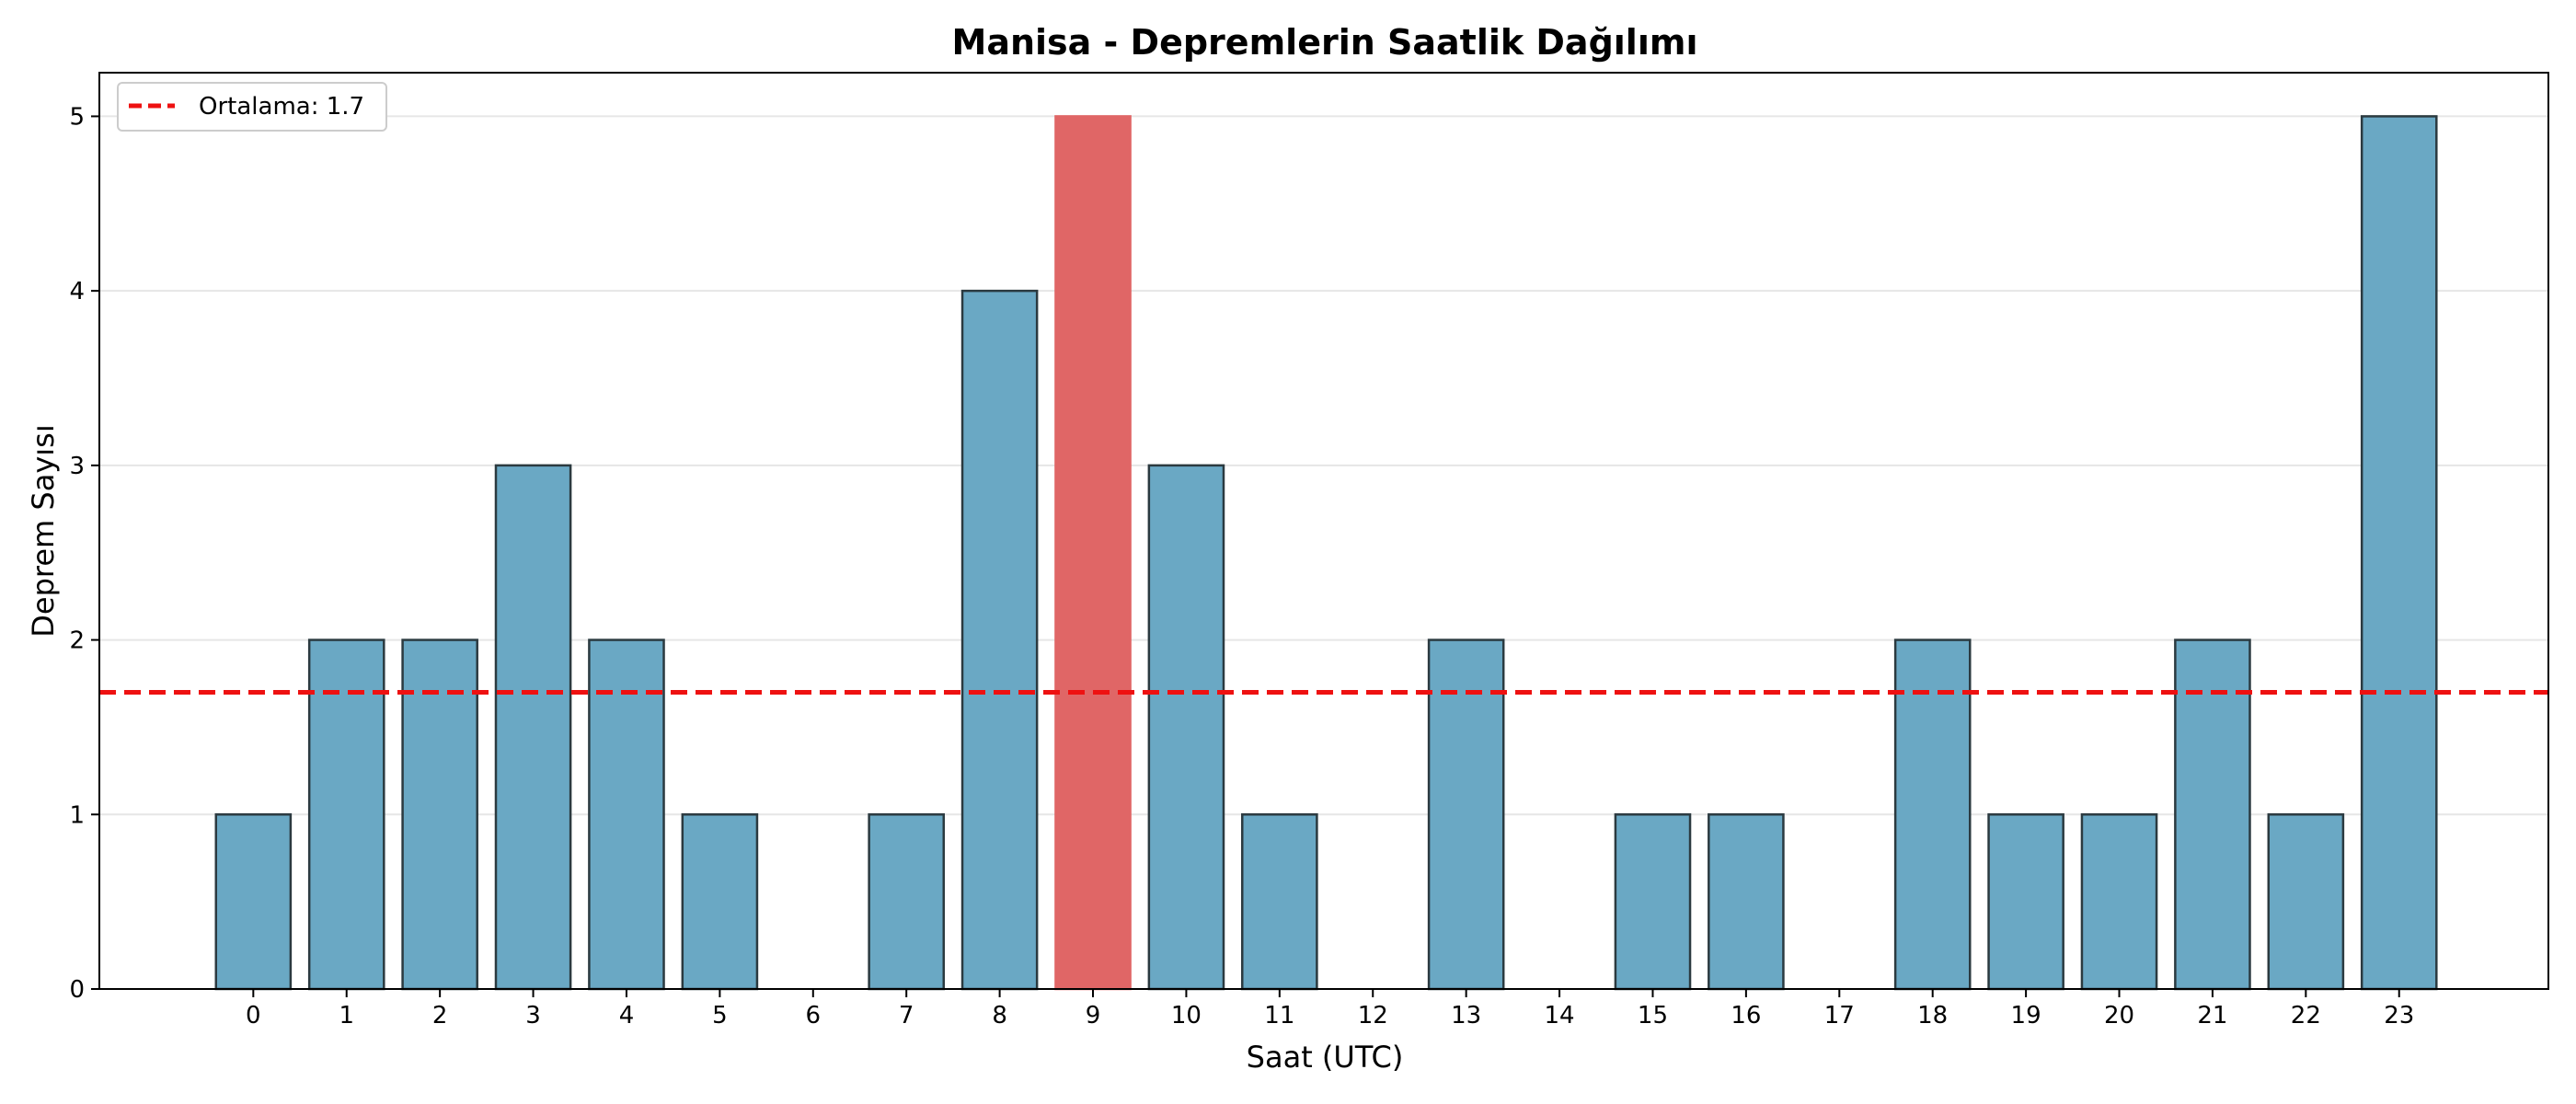  Describe the element at coordinates (1325, 1057) in the screenshot. I see `x-axis-label: Saat (UTC)` at that location.